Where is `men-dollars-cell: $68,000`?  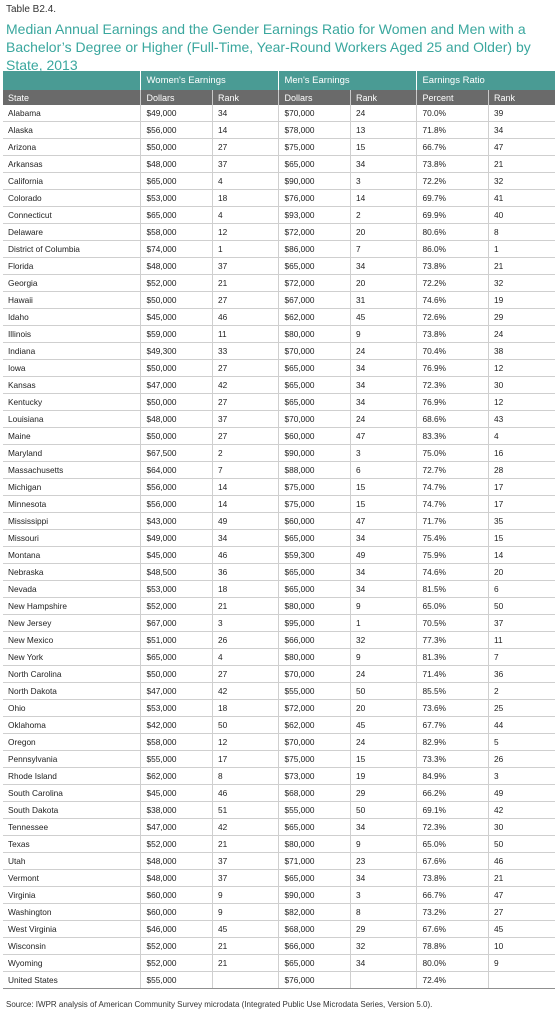
men-dollars-cell: $68,000 is located at coordinates (314, 793).